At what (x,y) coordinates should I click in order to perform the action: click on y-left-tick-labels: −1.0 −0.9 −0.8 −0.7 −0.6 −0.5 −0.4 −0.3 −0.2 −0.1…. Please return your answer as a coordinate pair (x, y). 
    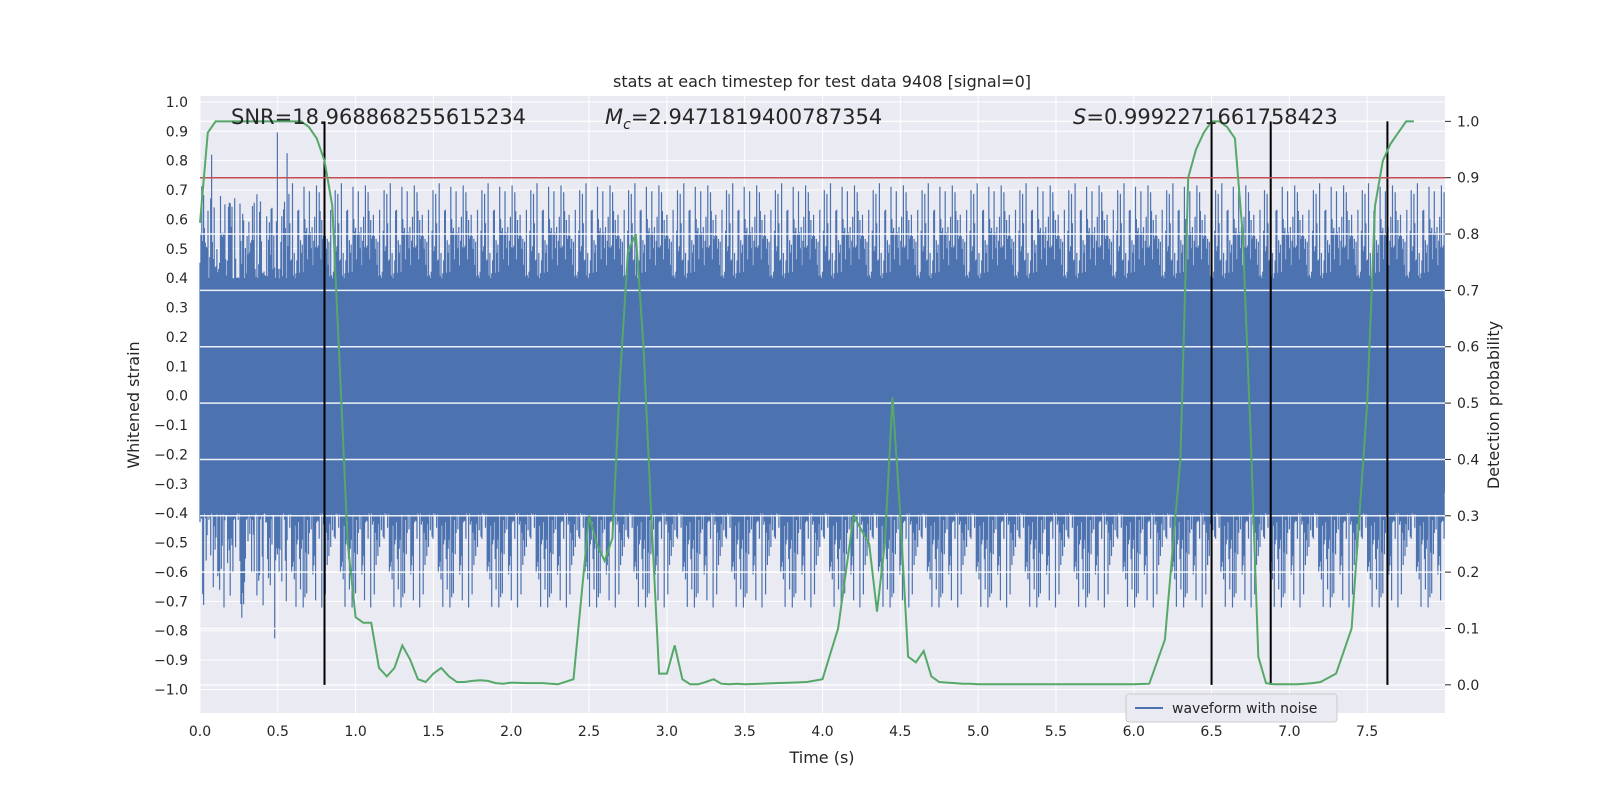
    Looking at the image, I should click on (171, 397).